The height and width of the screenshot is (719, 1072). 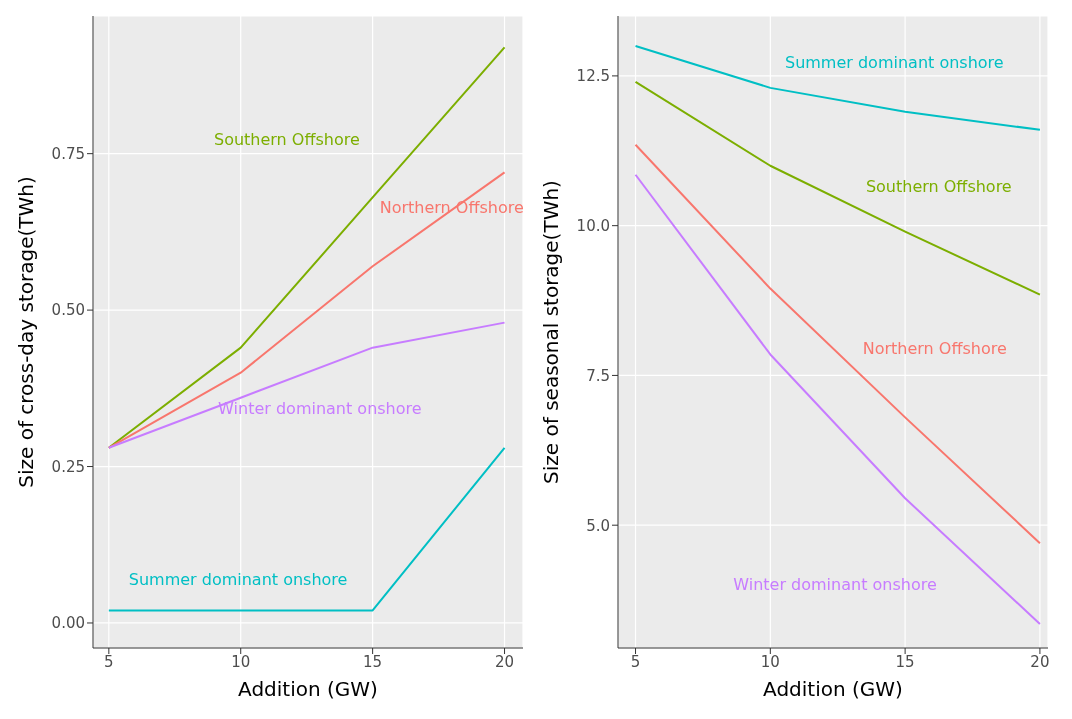 I want to click on y-tick-label: 7.5, so click(x=598, y=375).